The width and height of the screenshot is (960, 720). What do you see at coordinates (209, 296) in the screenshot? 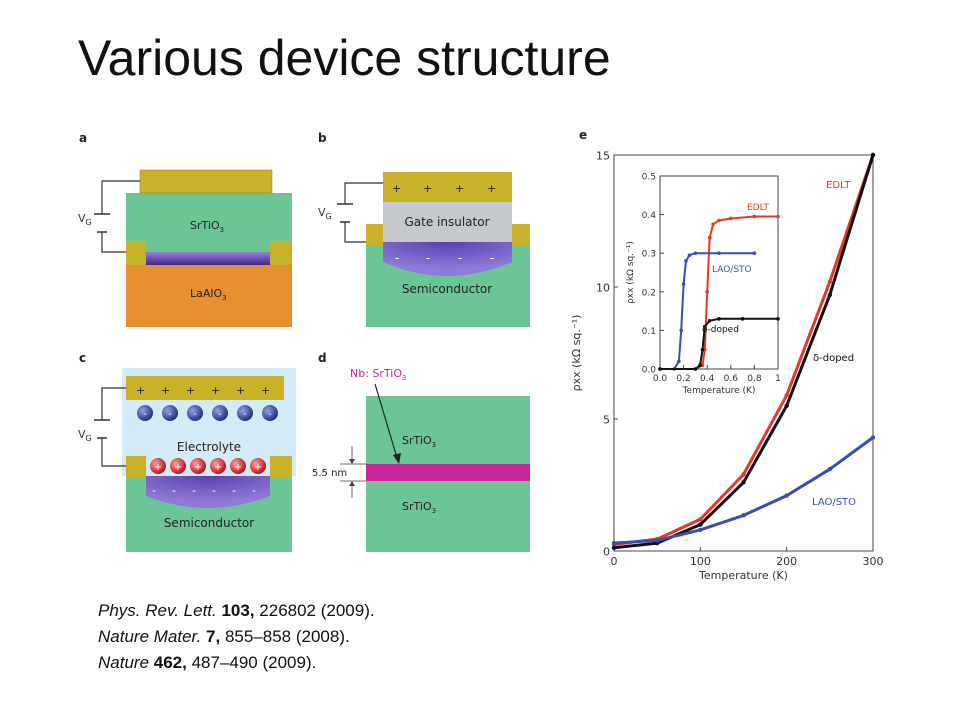
I see `laalo3-substrate` at bounding box center [209, 296].